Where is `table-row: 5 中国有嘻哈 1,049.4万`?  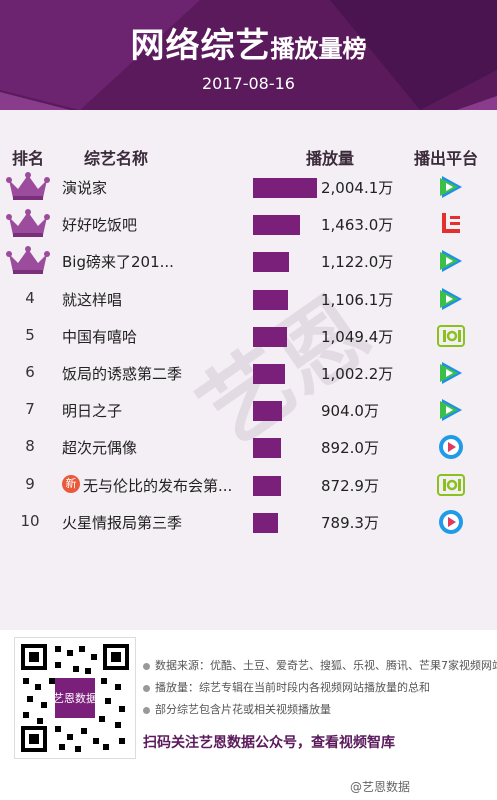
table-row: 5 中国有嘻哈 1,049.4万 is located at coordinates (248, 336).